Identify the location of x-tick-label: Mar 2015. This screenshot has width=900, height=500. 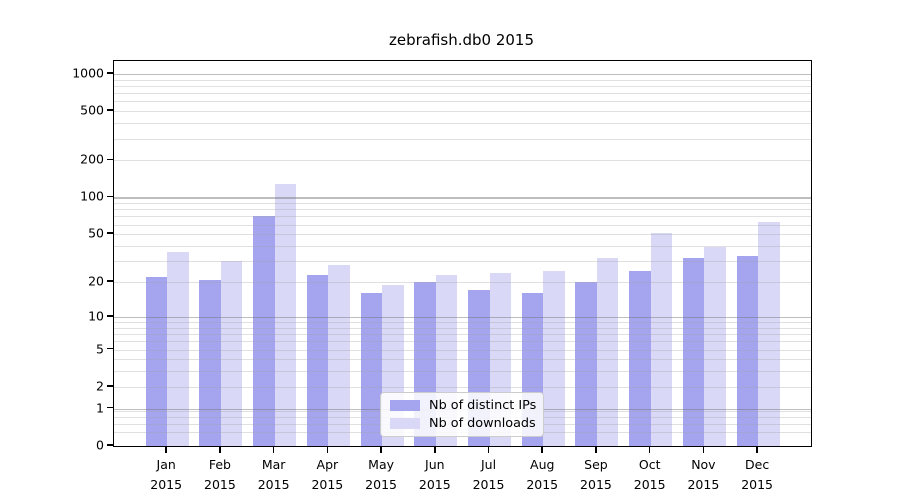
(273, 475).